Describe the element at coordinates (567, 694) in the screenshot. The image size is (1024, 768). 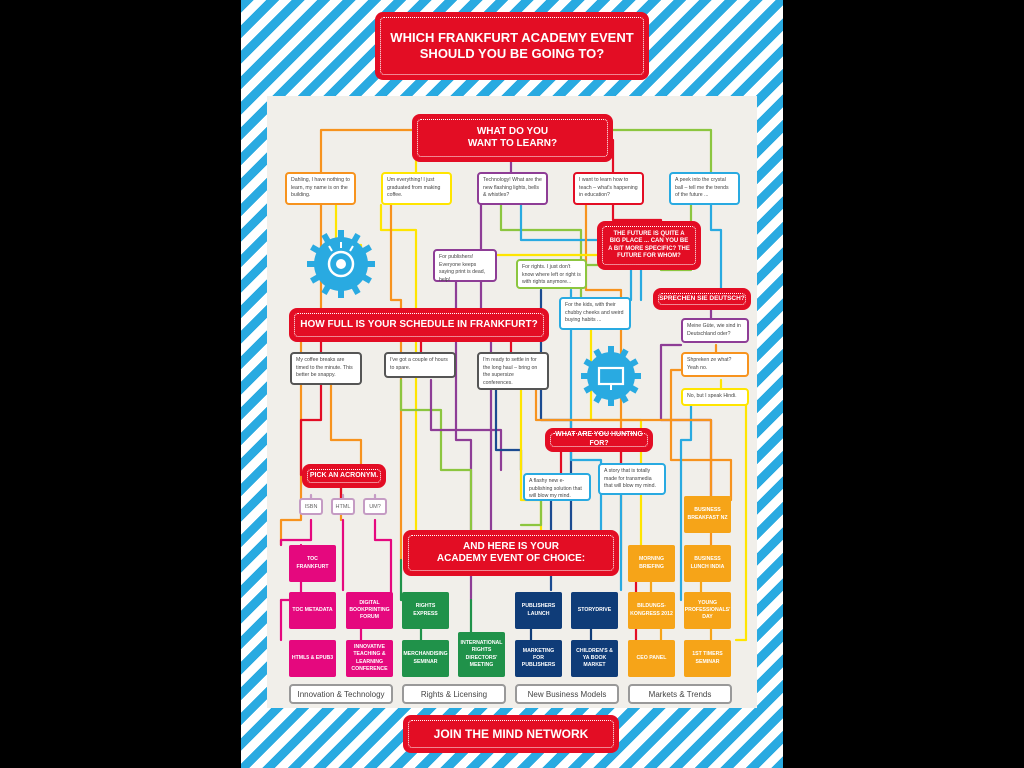
I see `category-business: New Business Models` at that location.